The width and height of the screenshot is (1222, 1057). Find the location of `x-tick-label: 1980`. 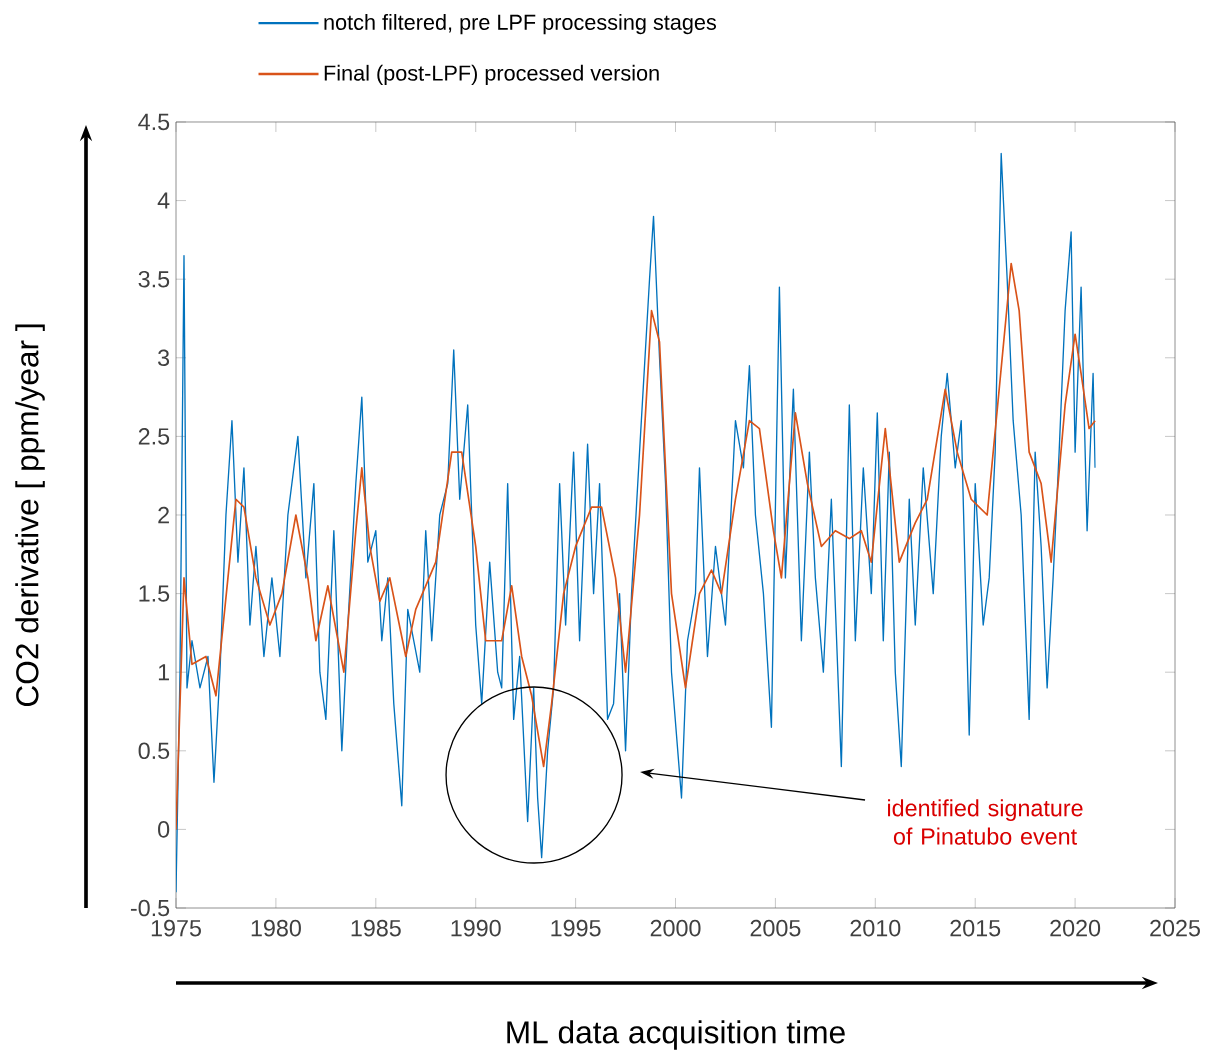

x-tick-label: 1980 is located at coordinates (276, 928).